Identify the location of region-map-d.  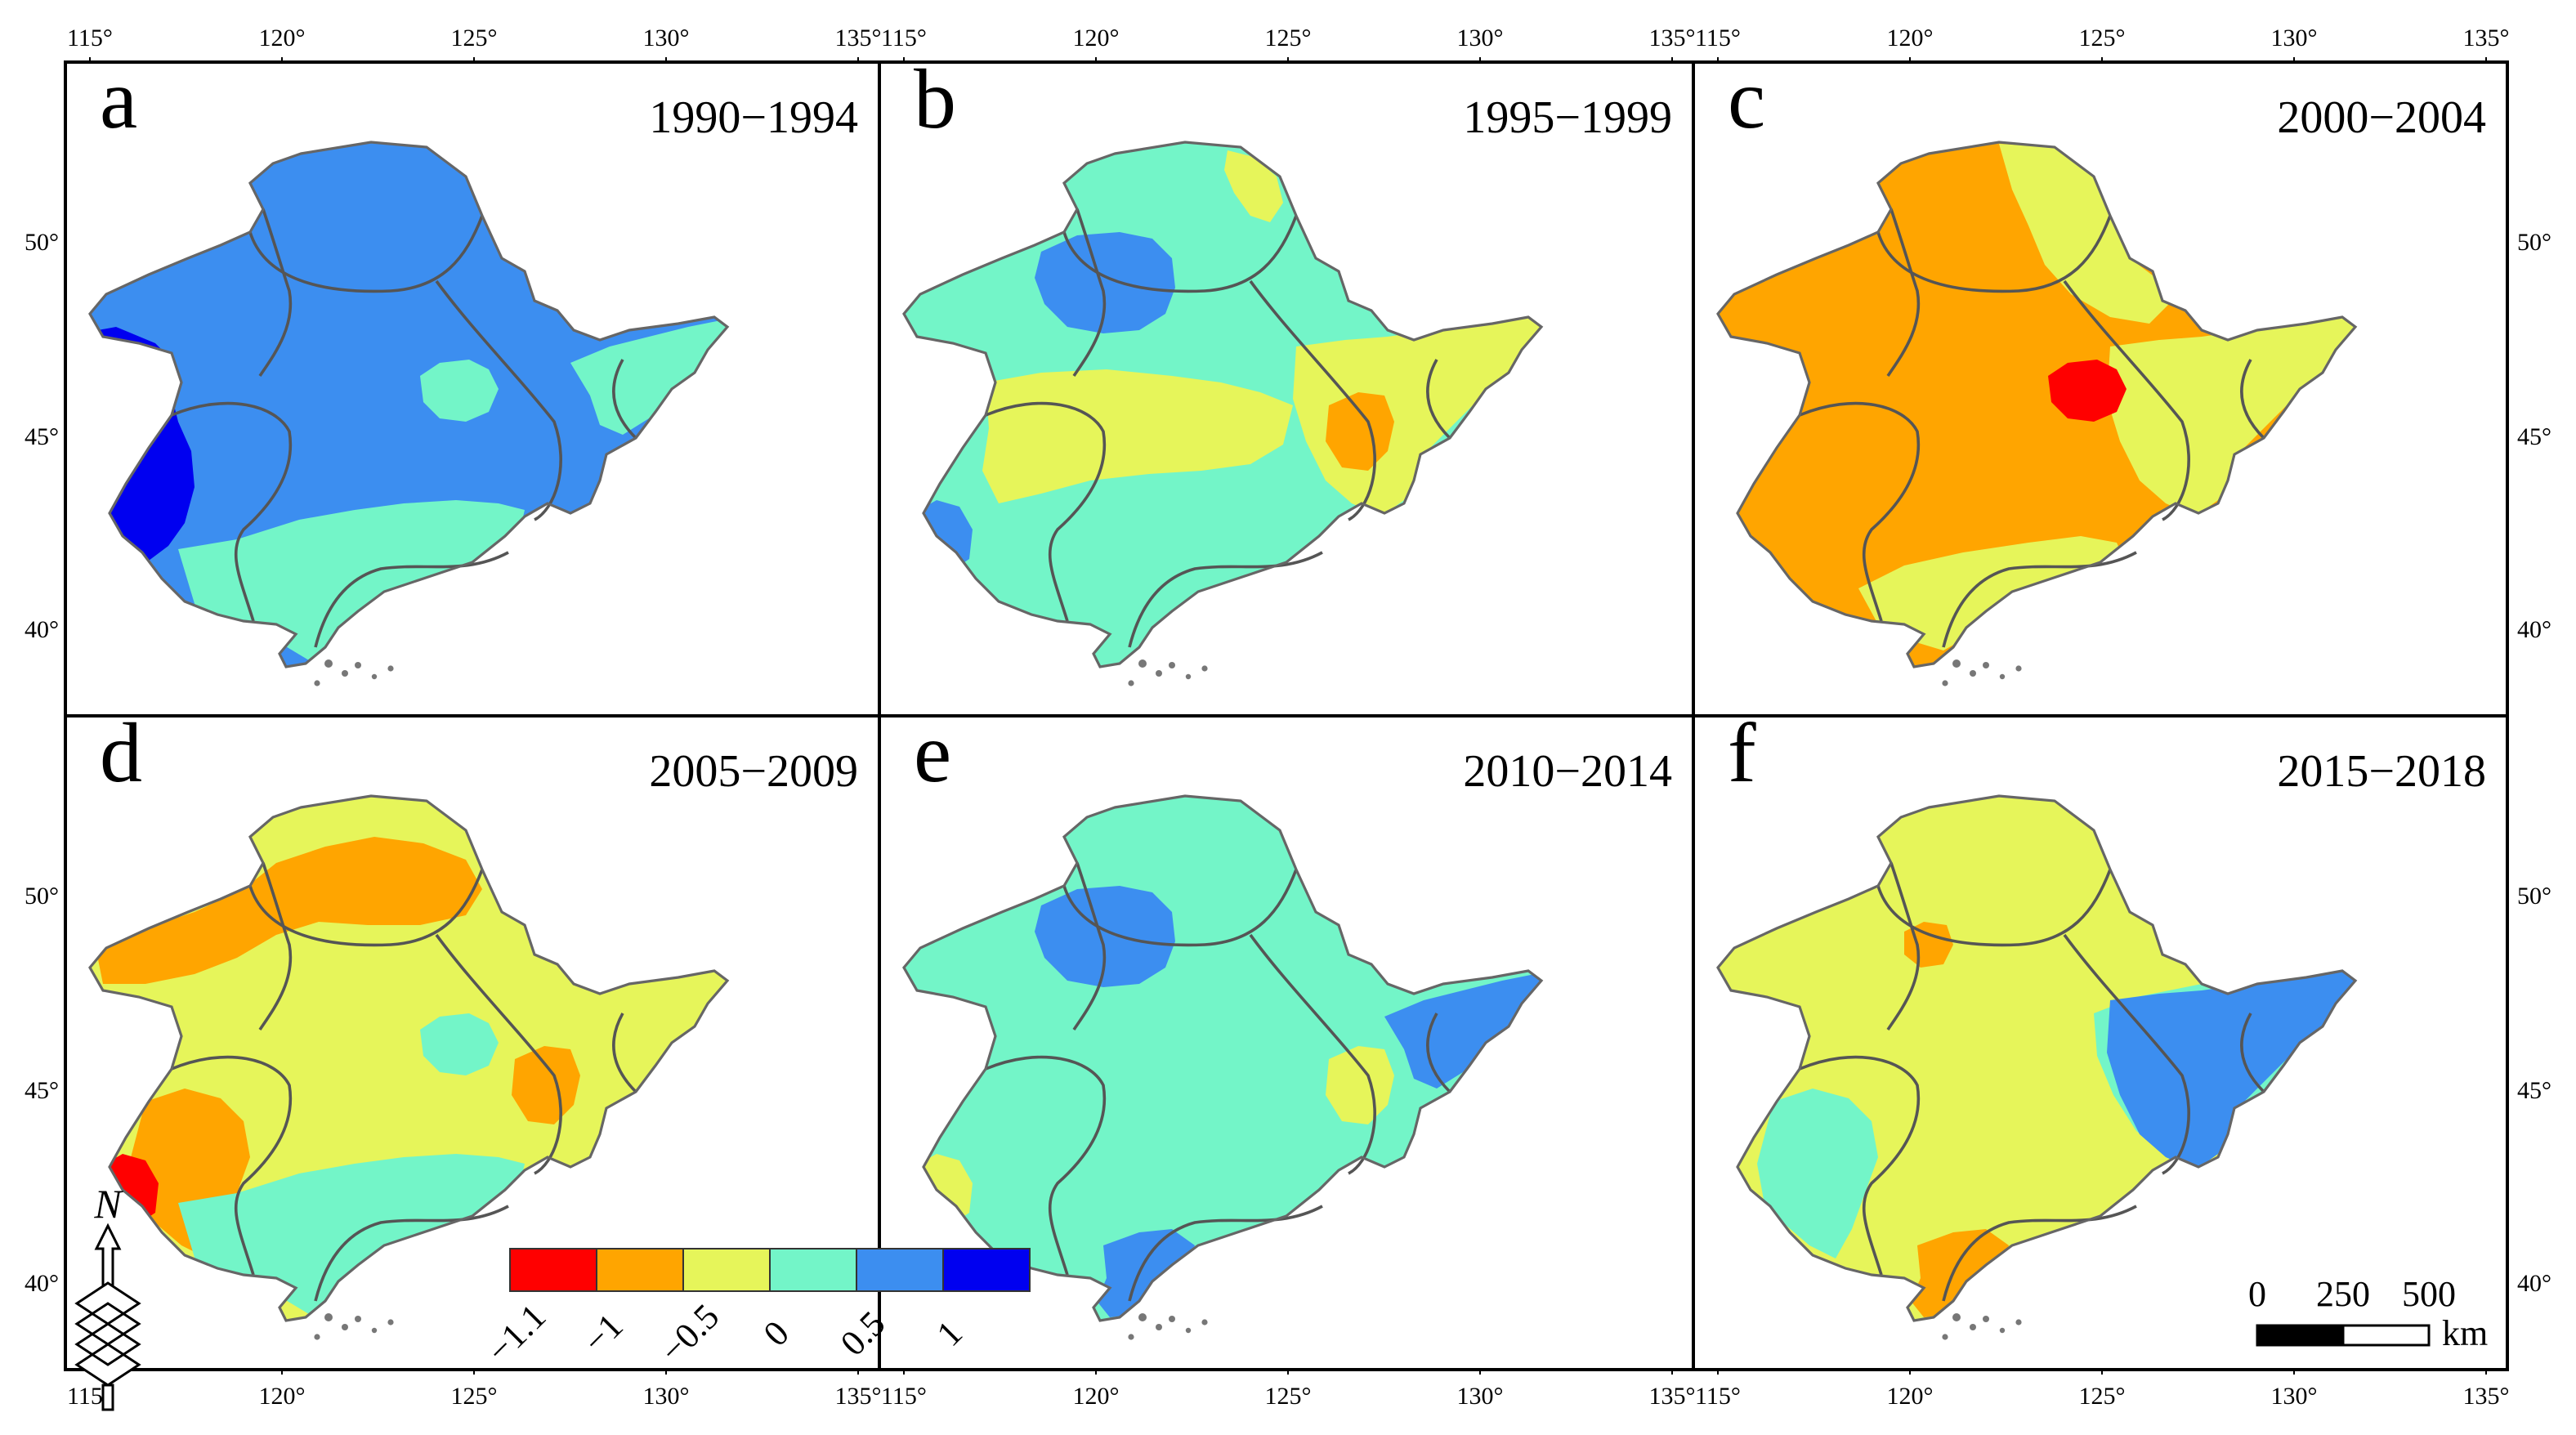
(409, 1067).